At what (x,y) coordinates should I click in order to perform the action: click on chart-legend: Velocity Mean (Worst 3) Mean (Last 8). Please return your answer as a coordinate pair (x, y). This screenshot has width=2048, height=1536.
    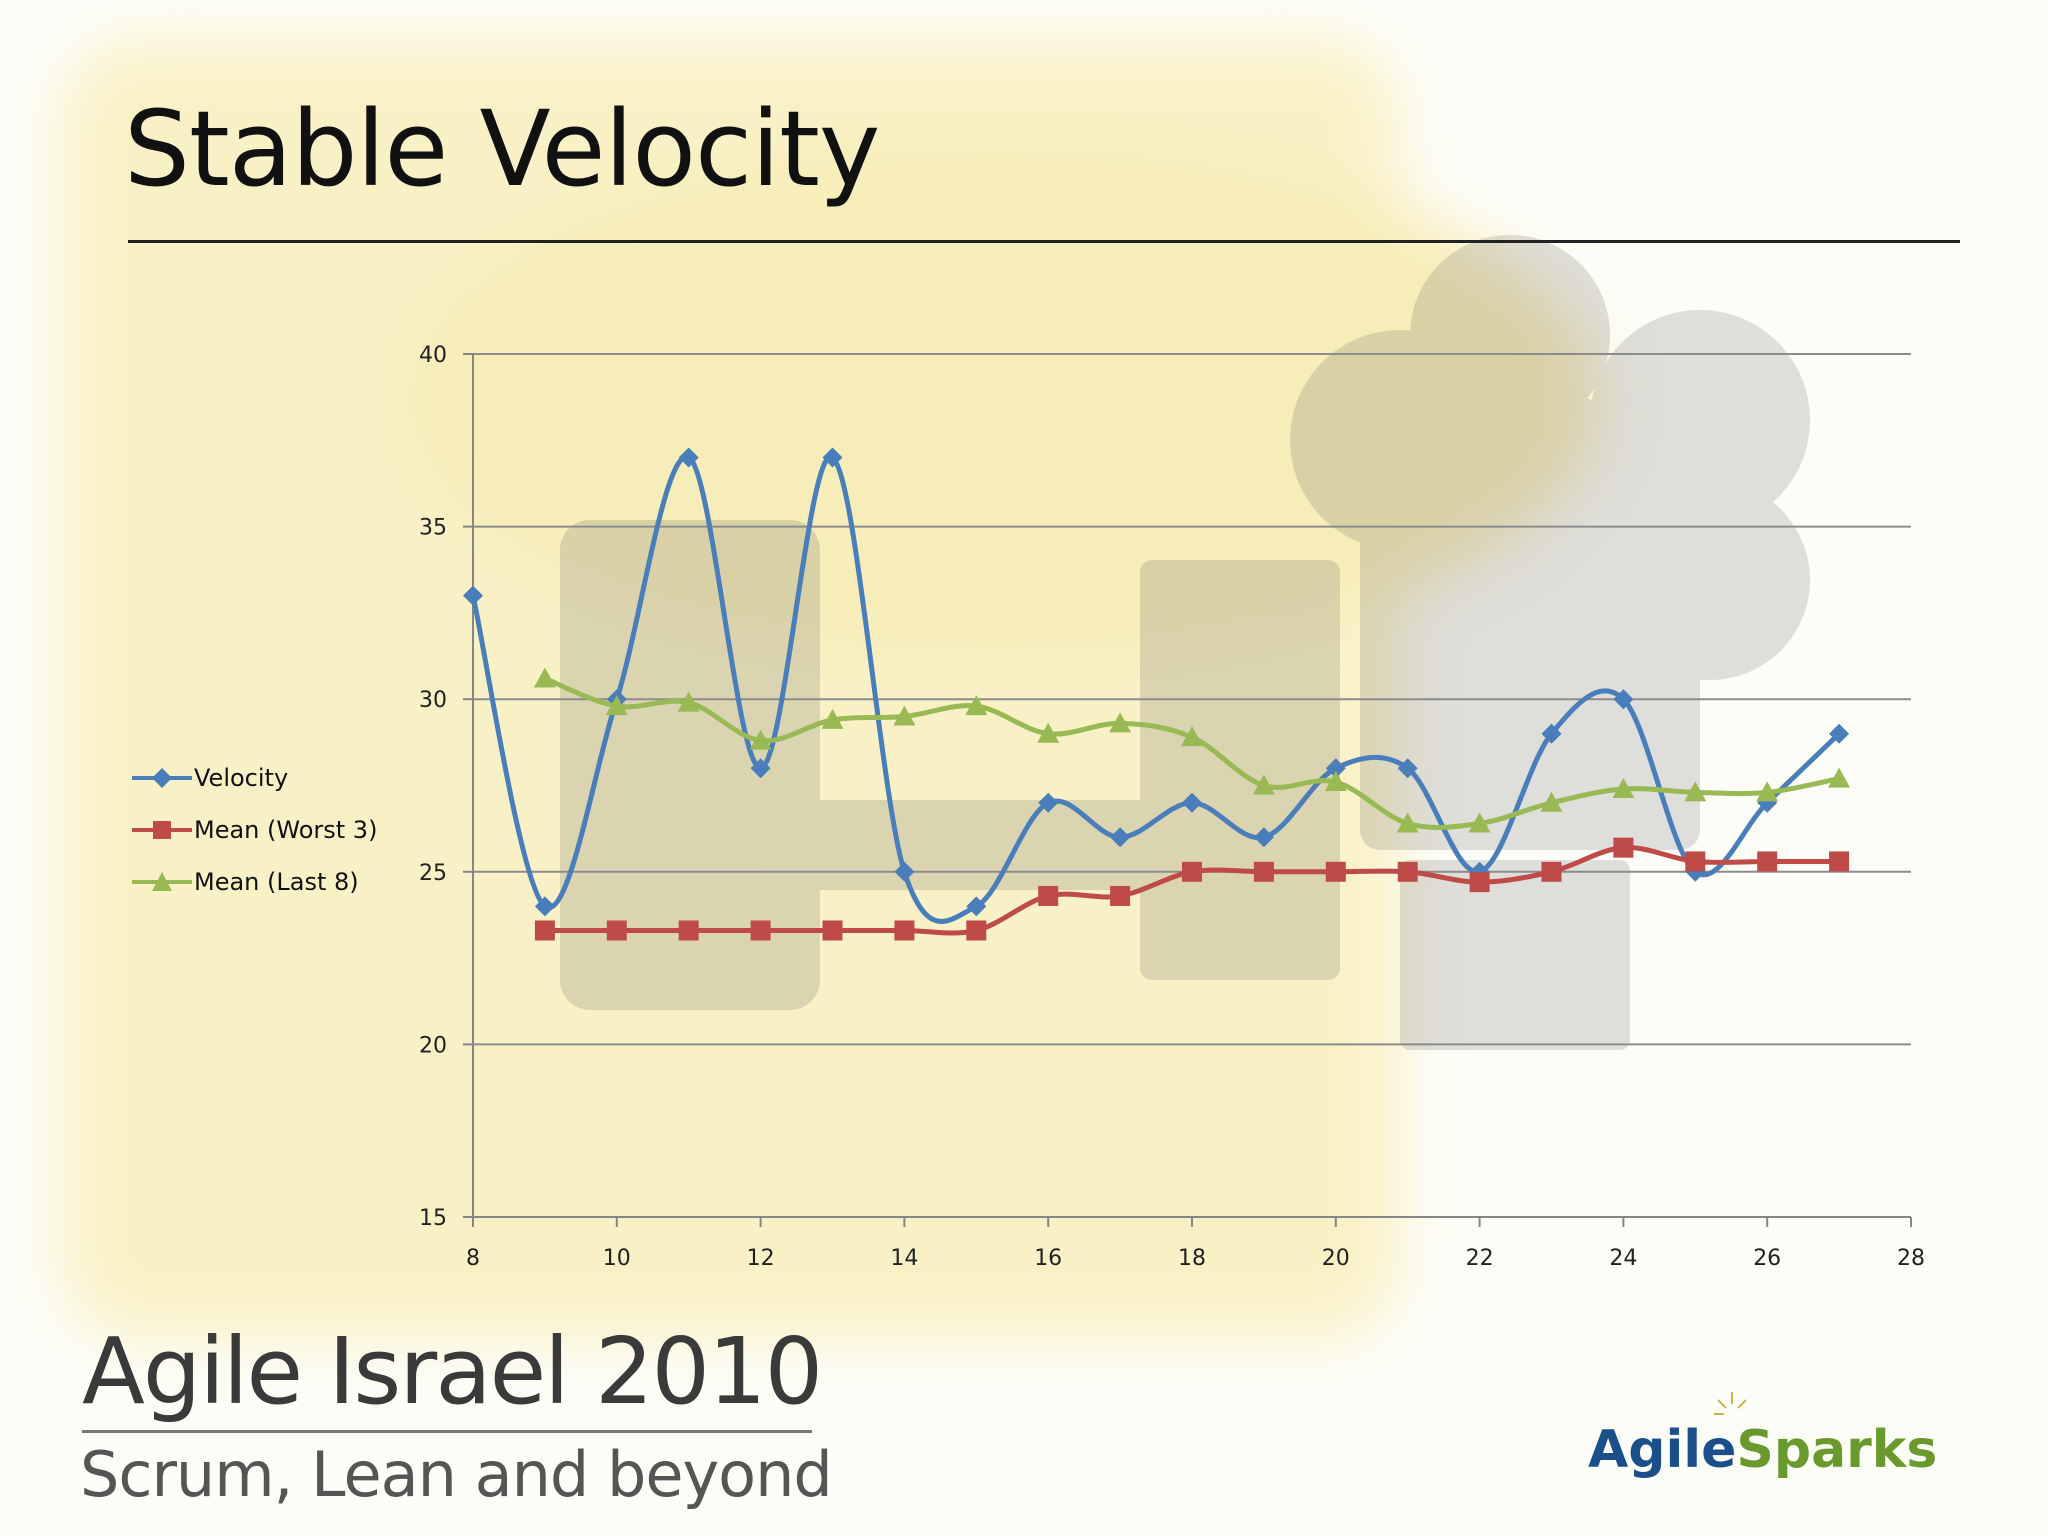
    Looking at the image, I should click on (253, 830).